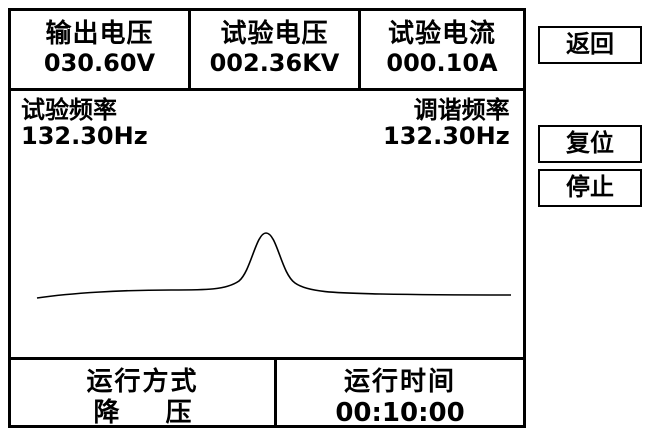 This screenshot has height=434, width=646. What do you see at coordinates (274, 63) in the screenshot?
I see `test-voltage-value: 002.36KV` at bounding box center [274, 63].